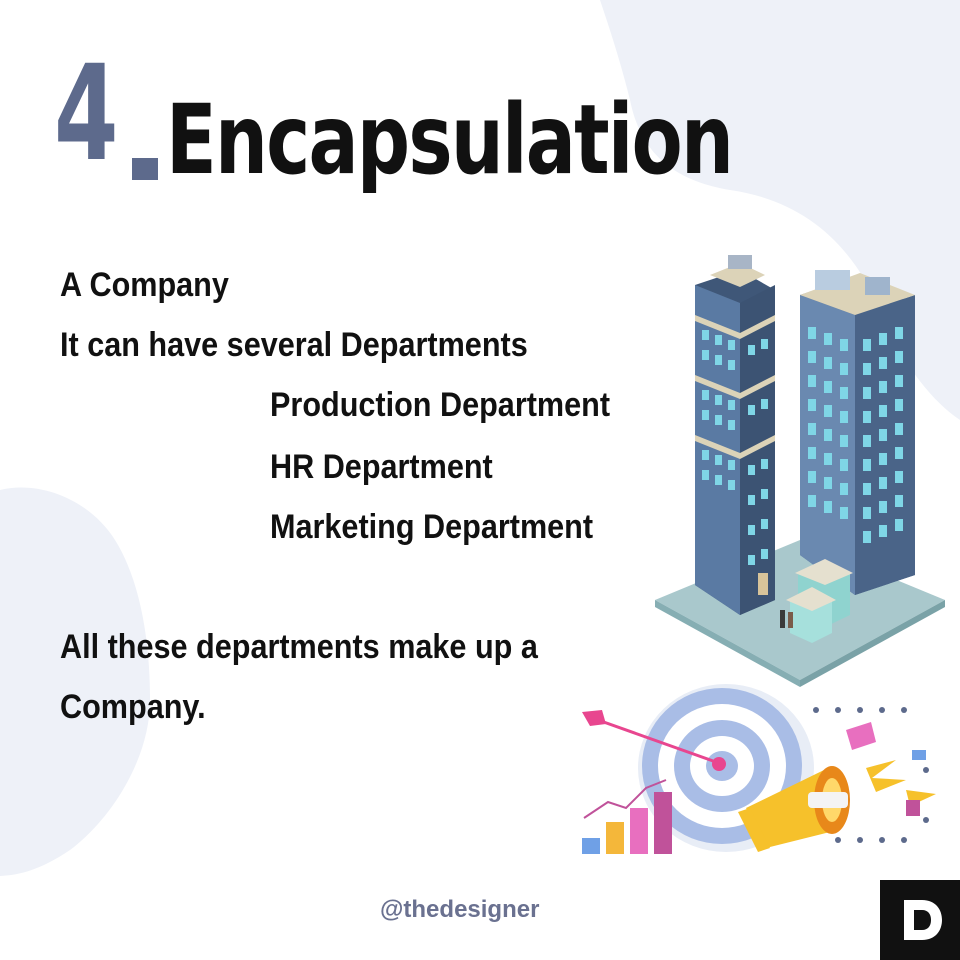 This screenshot has width=960, height=960. Describe the element at coordinates (440, 405) in the screenshot. I see `department-item-production: Production Department` at that location.